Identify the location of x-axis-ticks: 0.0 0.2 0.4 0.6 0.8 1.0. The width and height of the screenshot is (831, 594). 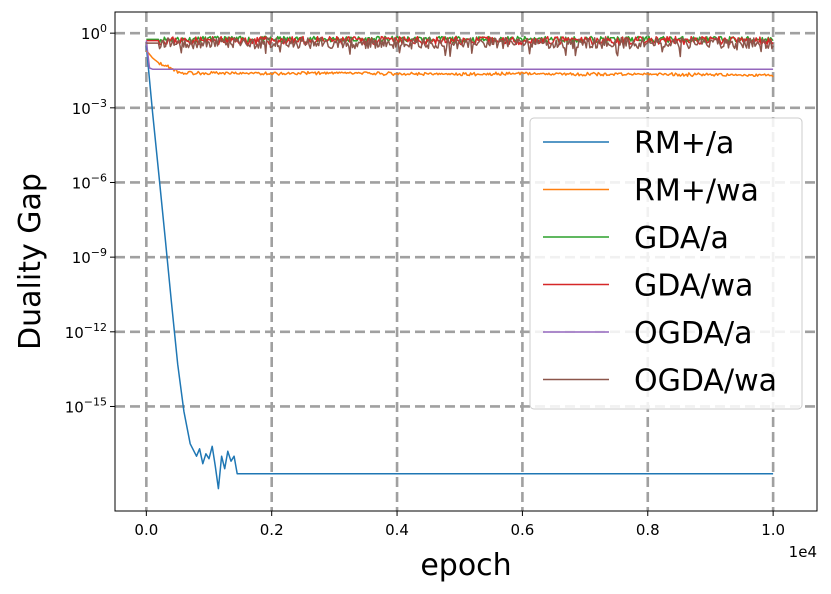
(459, 525).